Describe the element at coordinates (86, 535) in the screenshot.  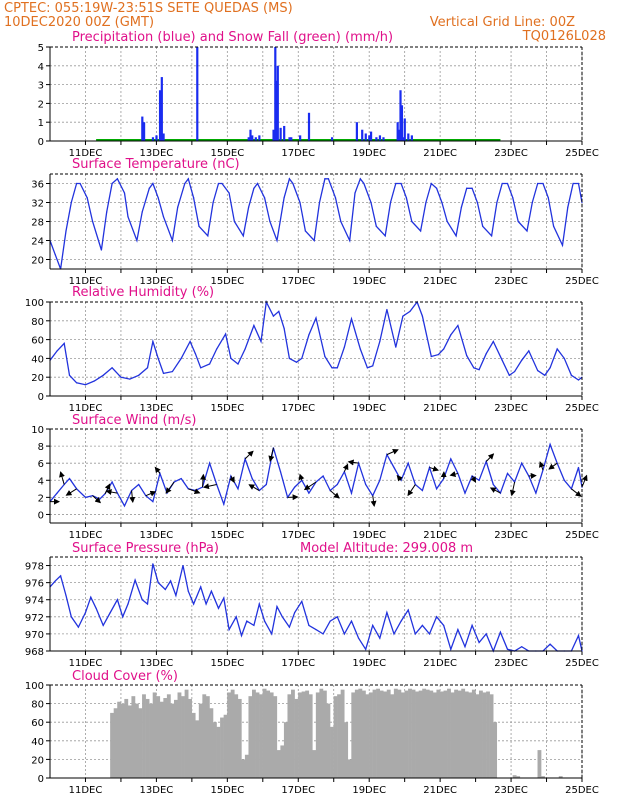
I see `x-tick-label: 11DEC` at that location.